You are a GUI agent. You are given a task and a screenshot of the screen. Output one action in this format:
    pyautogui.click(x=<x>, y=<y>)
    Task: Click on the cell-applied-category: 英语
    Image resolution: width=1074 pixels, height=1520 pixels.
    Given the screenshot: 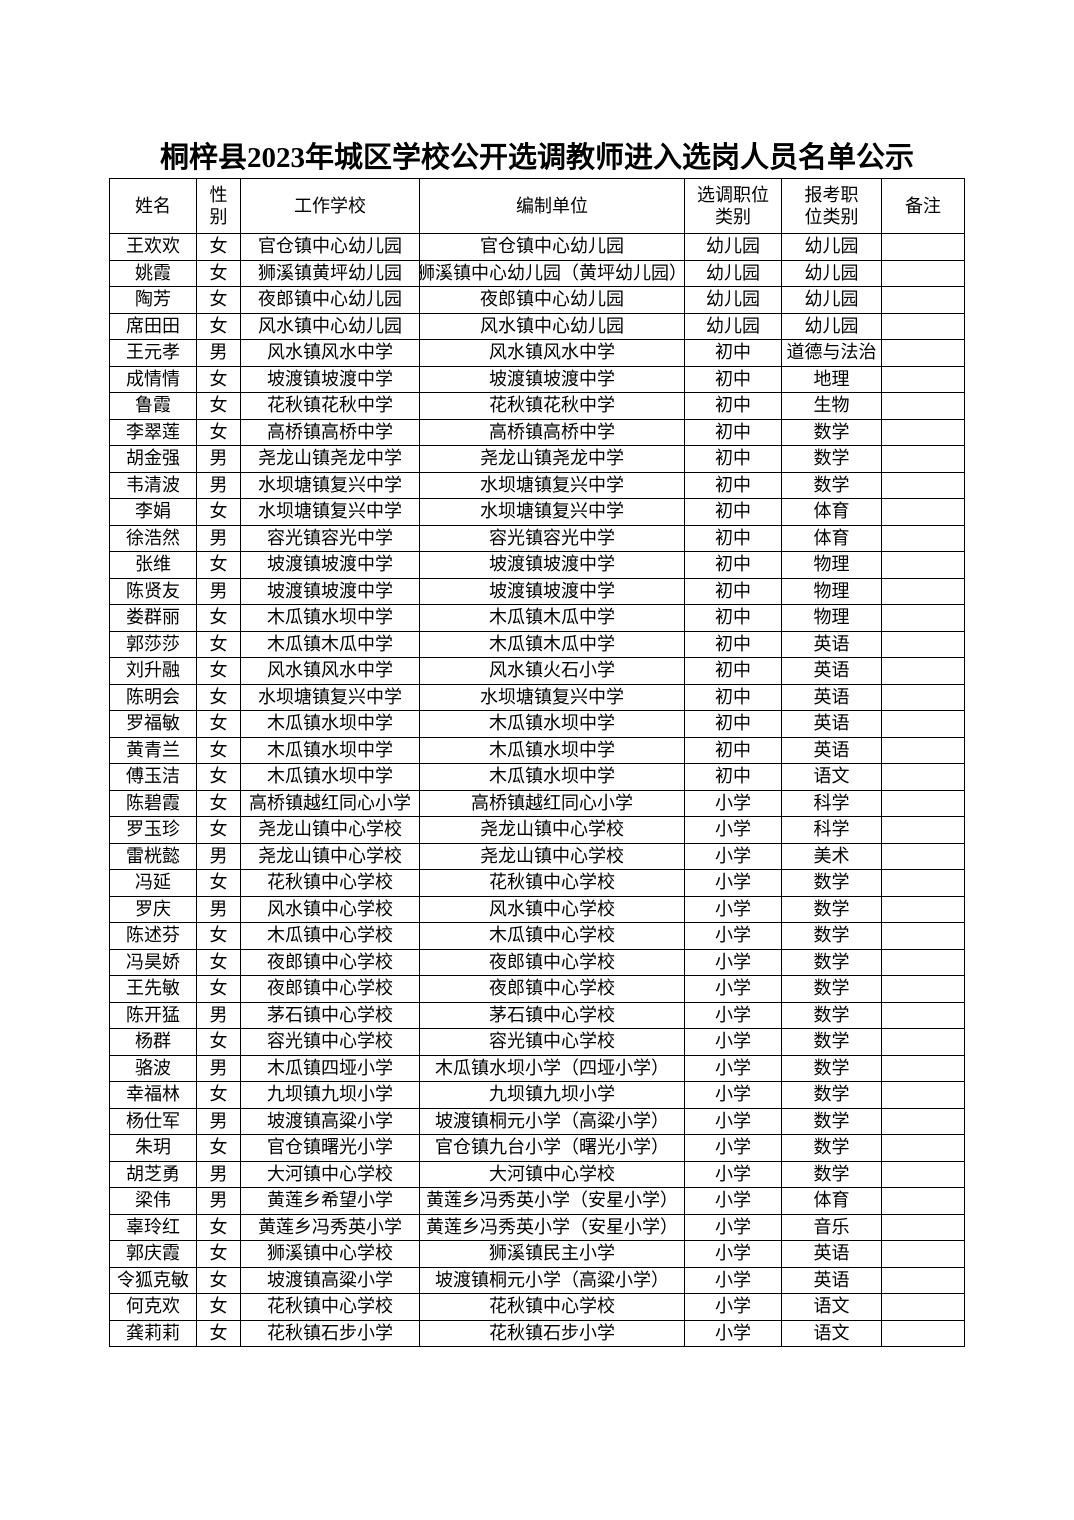 What is the action you would take?
    pyautogui.click(x=831, y=1254)
    